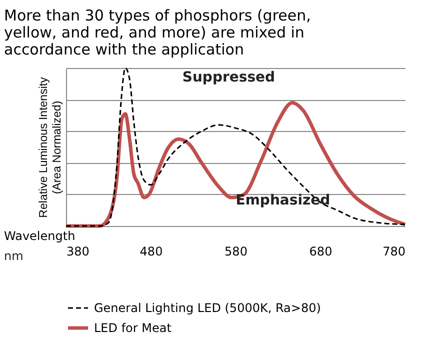  Describe the element at coordinates (151, 251) in the screenshot. I see `x-tick-label: 480` at that location.